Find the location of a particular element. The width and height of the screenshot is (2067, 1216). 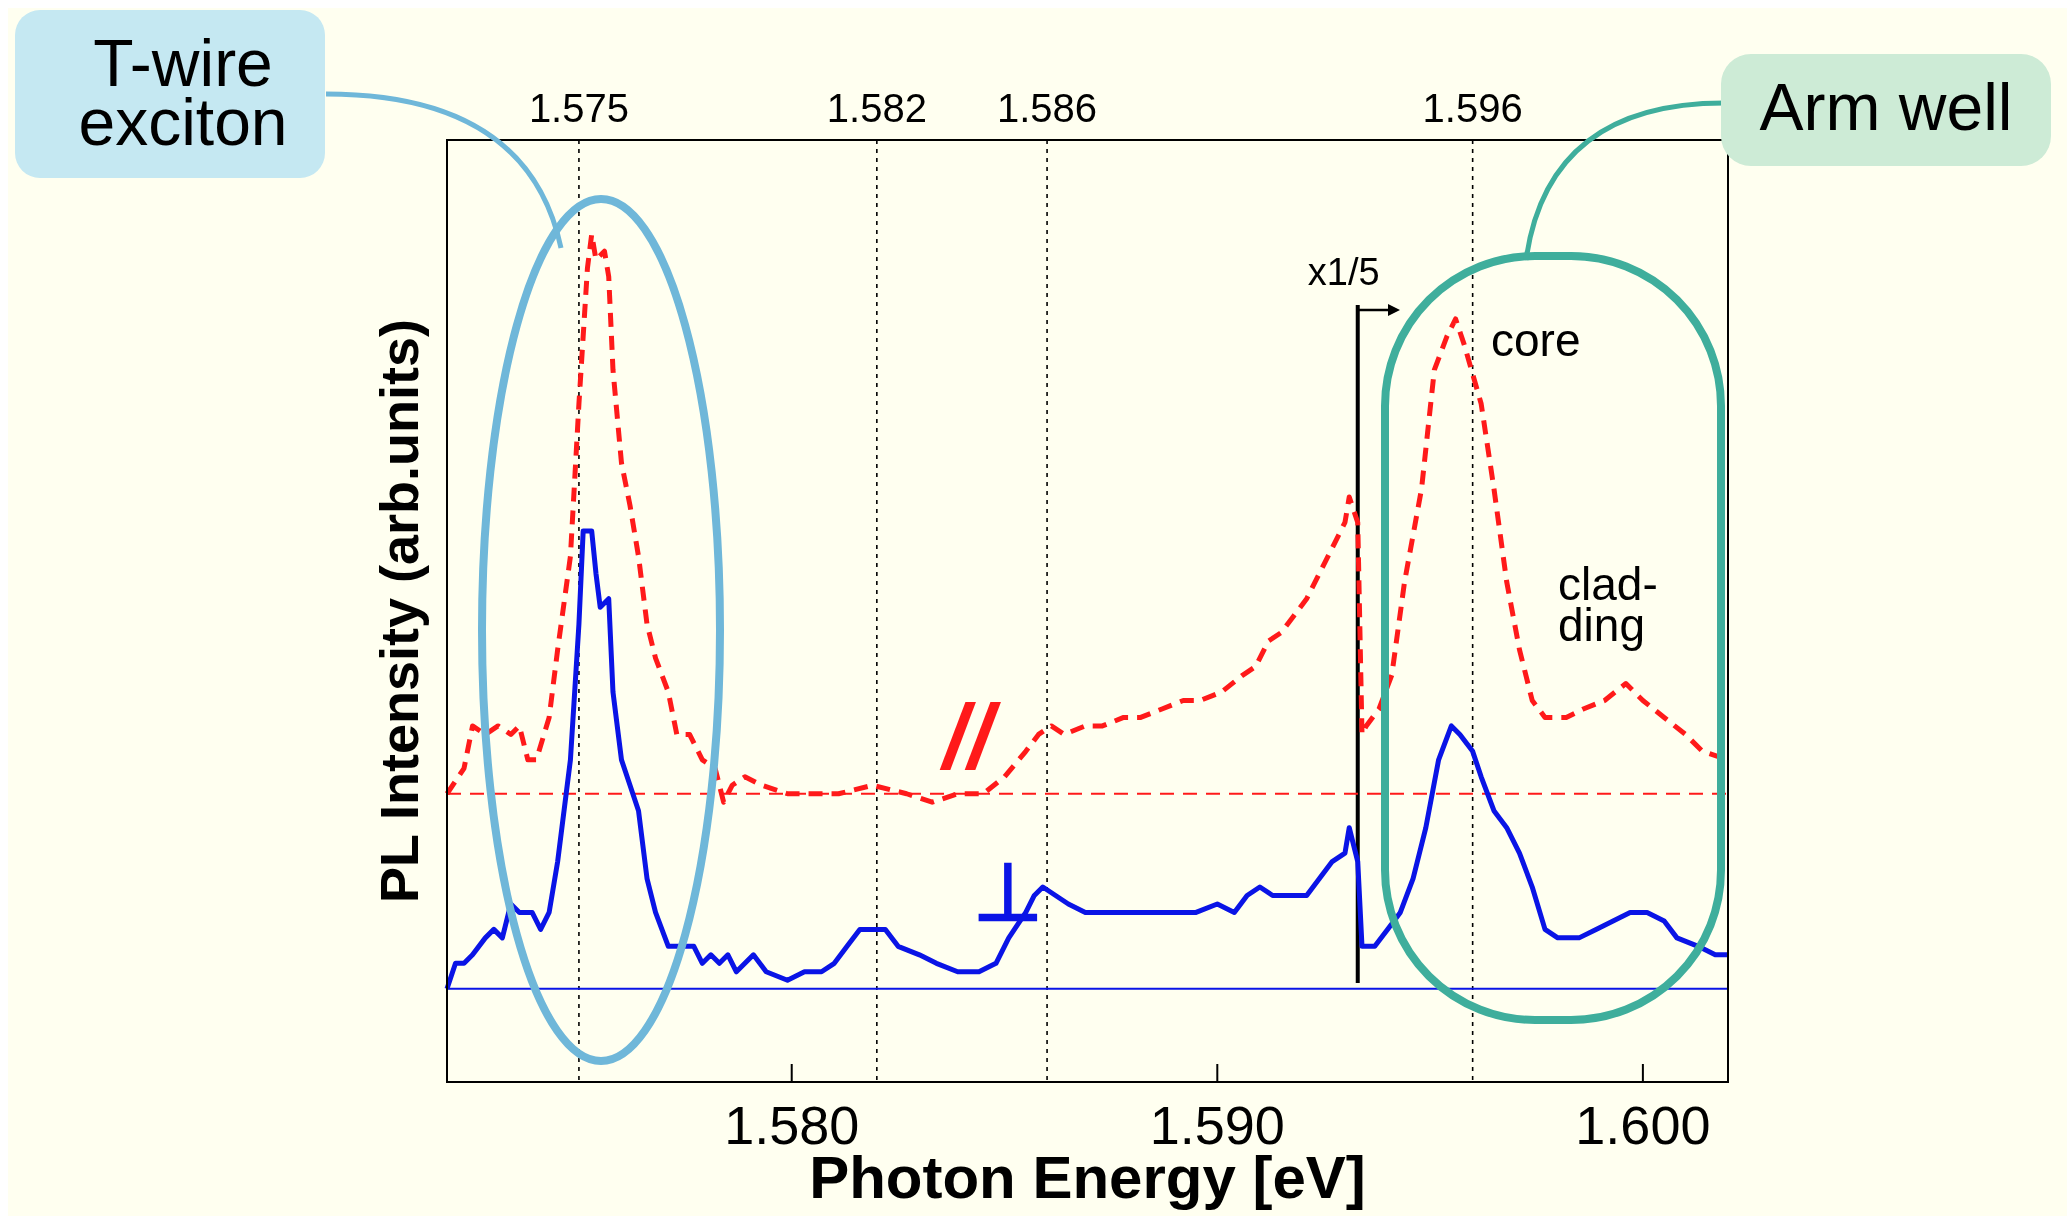

ref-line-label: x1/5 is located at coordinates (1343, 272).